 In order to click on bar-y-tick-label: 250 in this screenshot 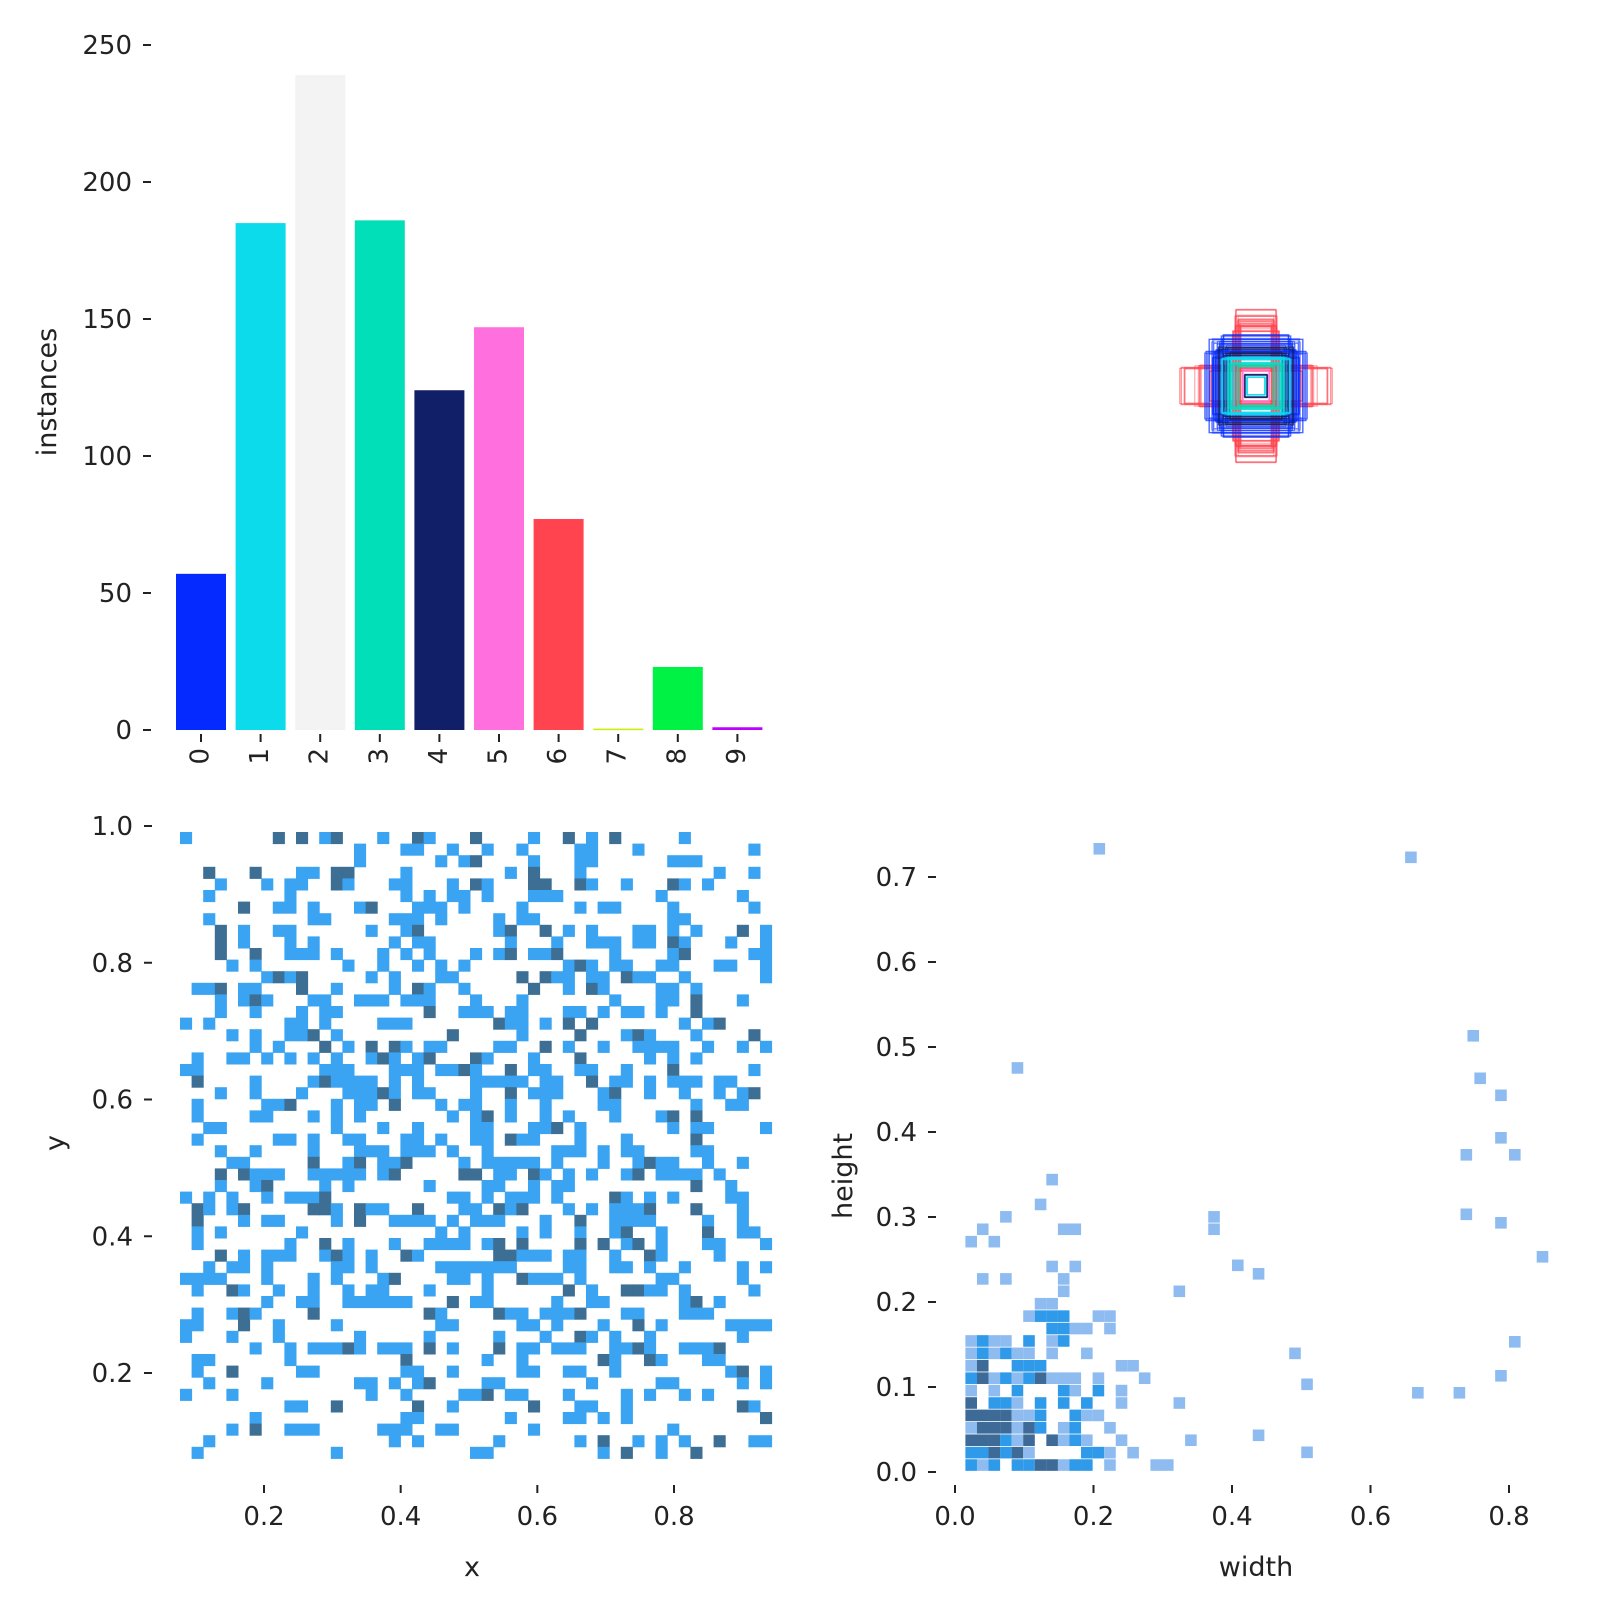, I will do `click(107, 46)`.